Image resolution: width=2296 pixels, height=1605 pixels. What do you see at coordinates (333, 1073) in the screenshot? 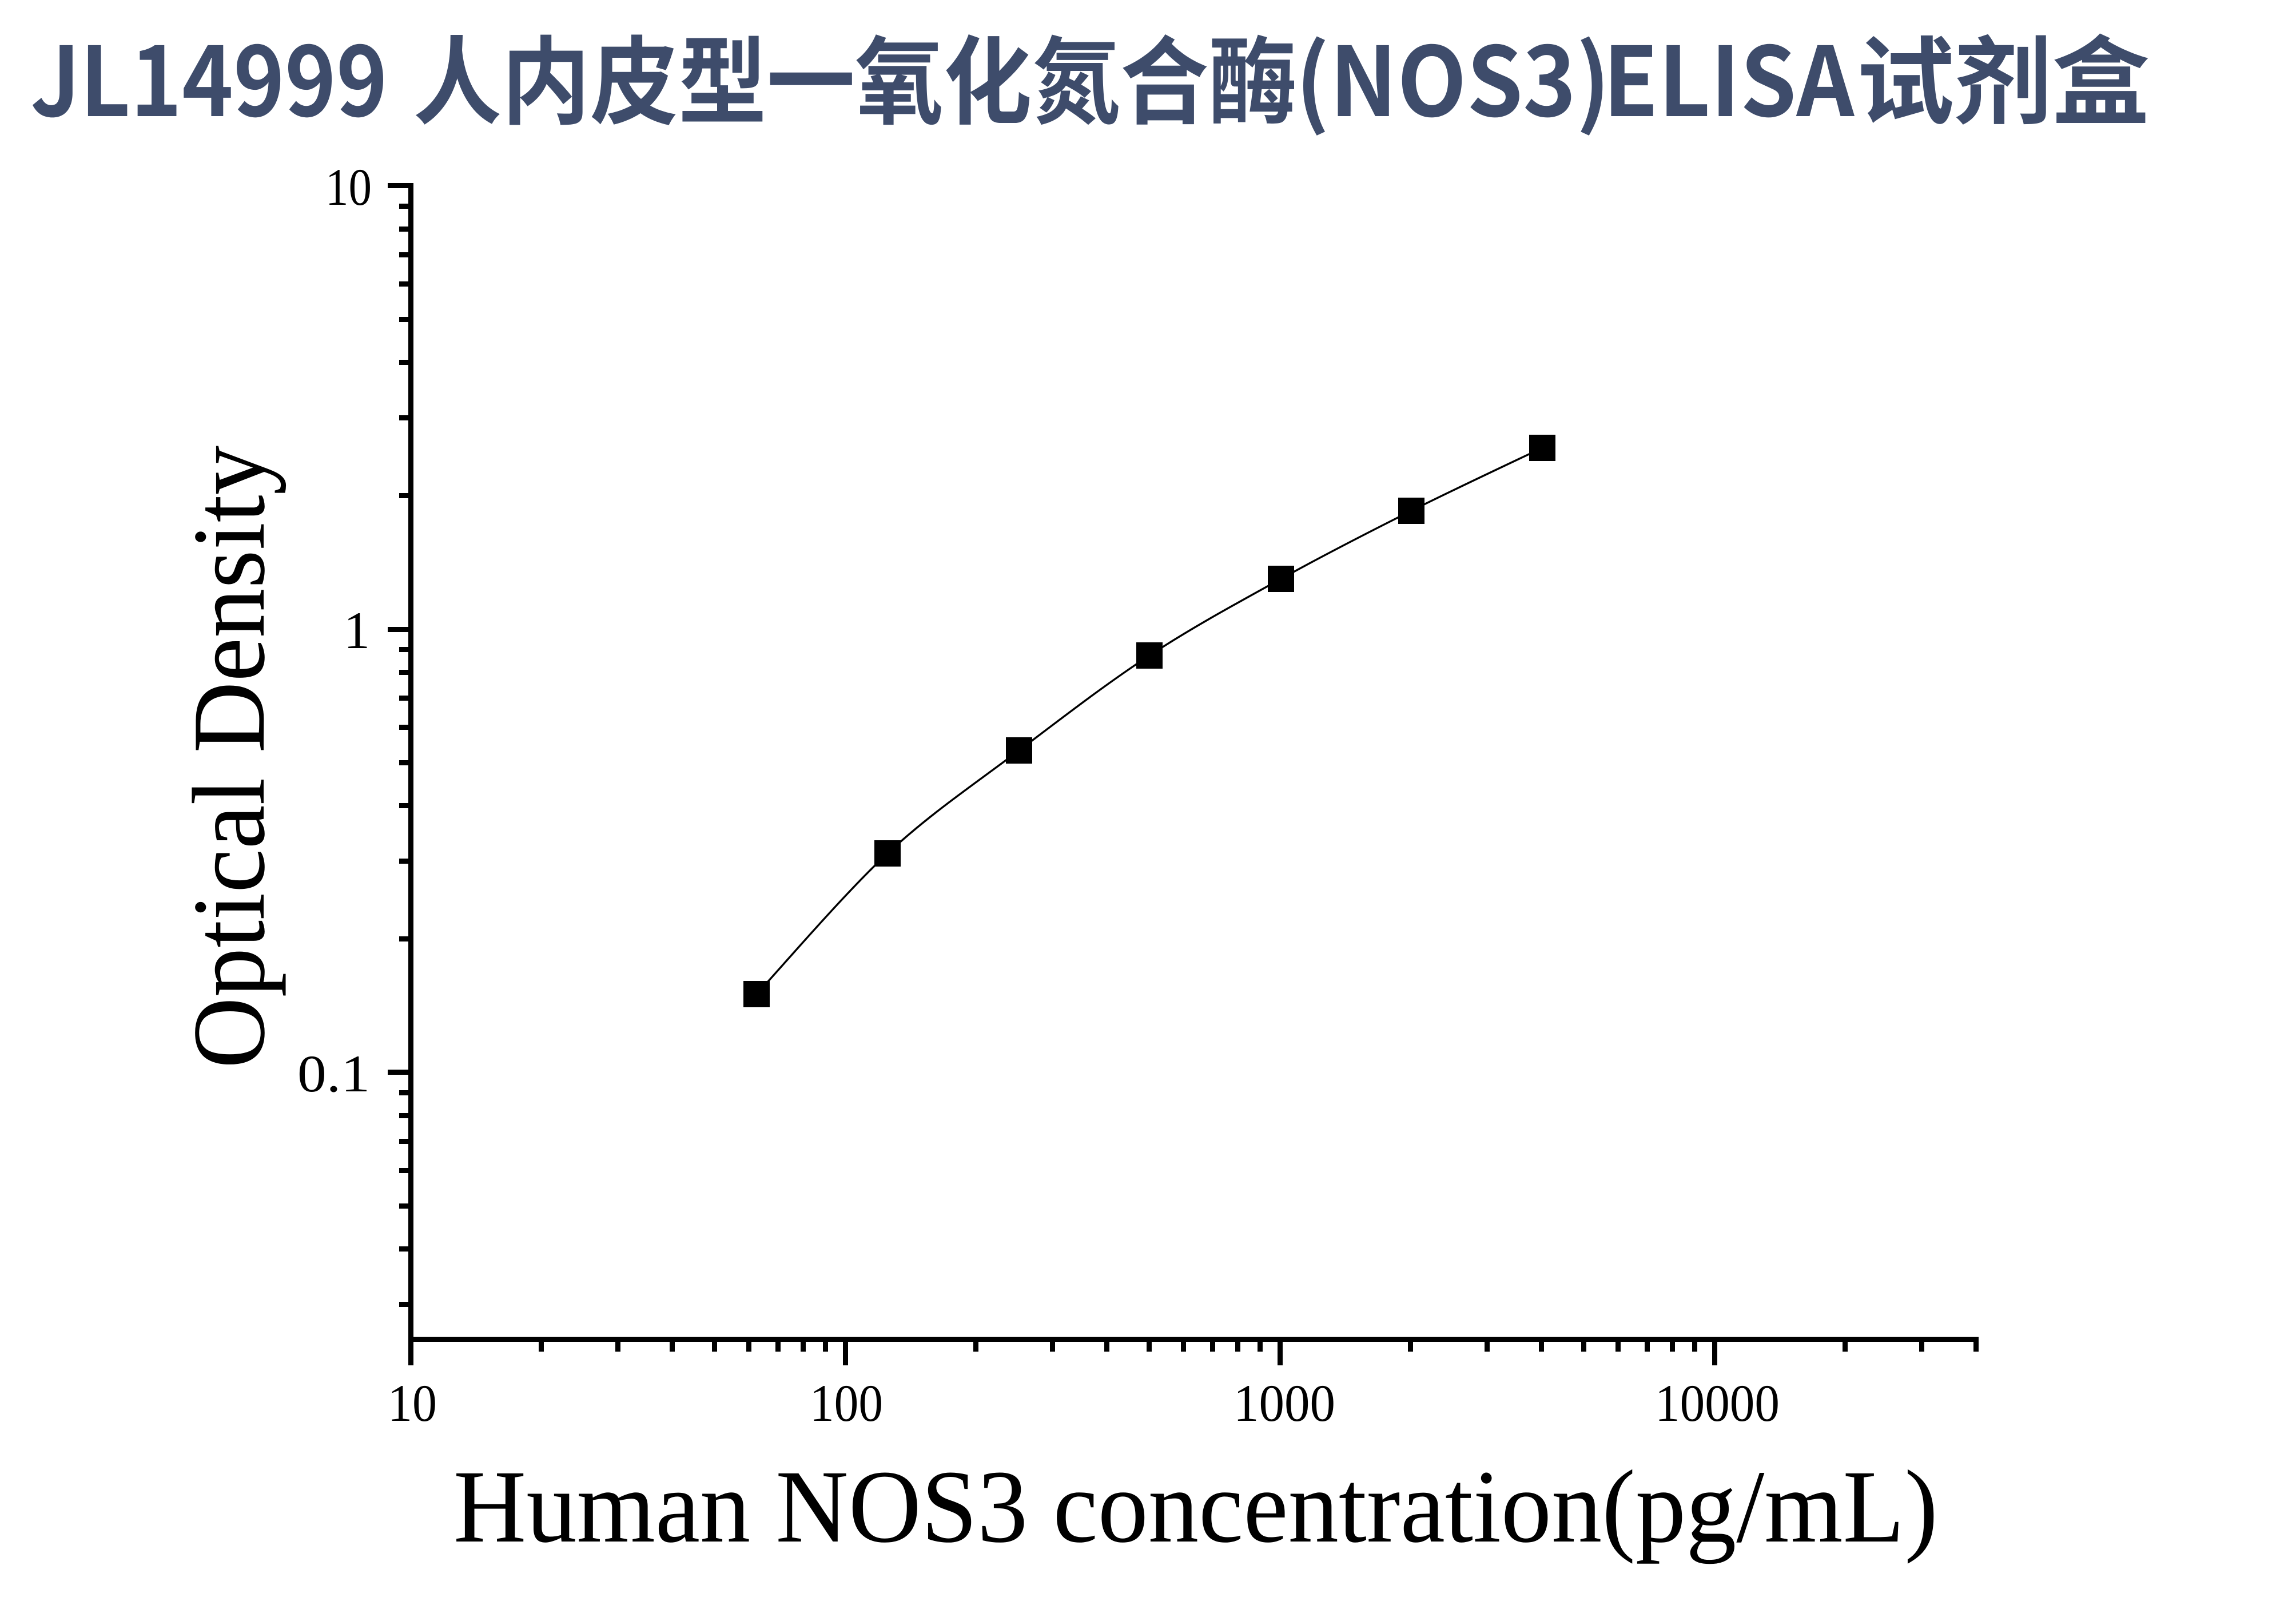
I see `svg-text: 0.1` at bounding box center [333, 1073].